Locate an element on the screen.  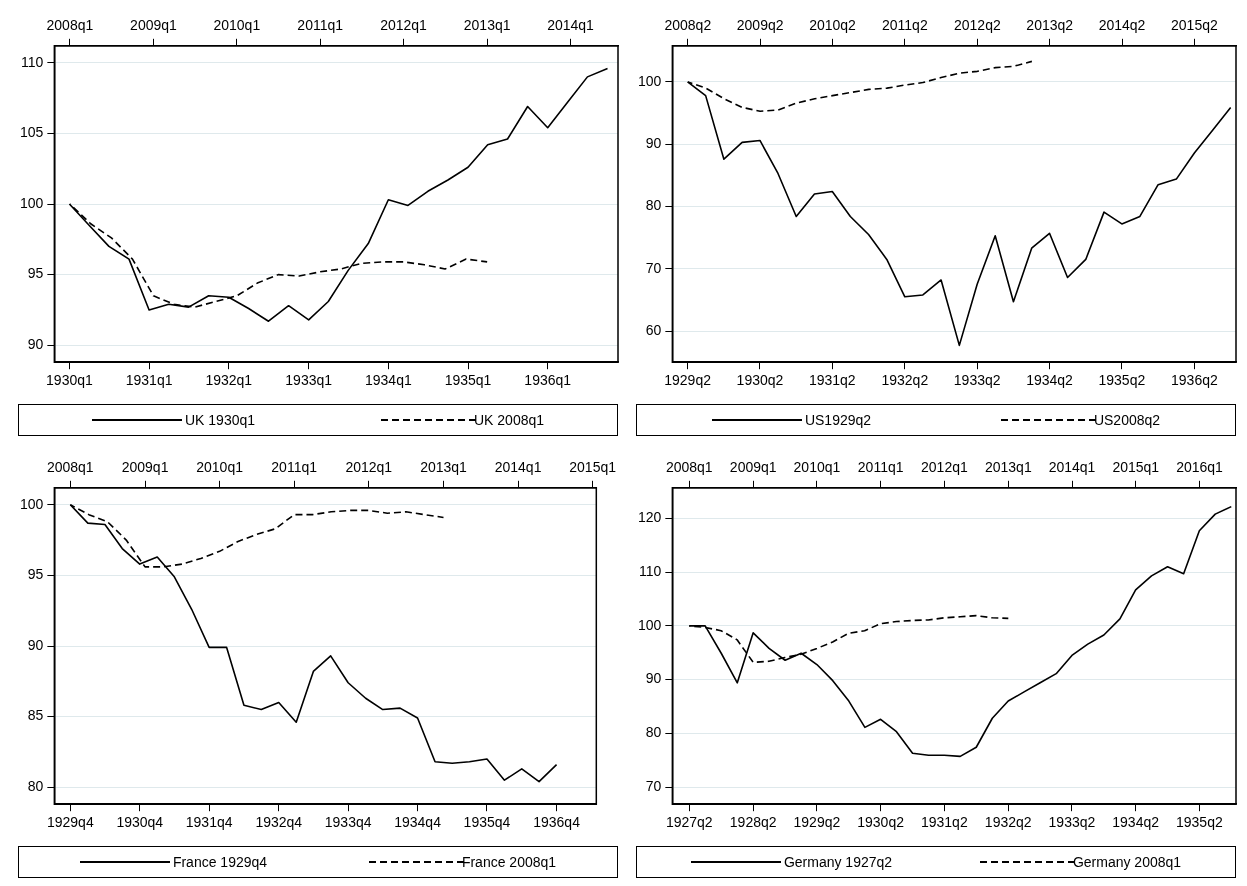
legend-label: US1929q2 is located at coordinates (838, 420).